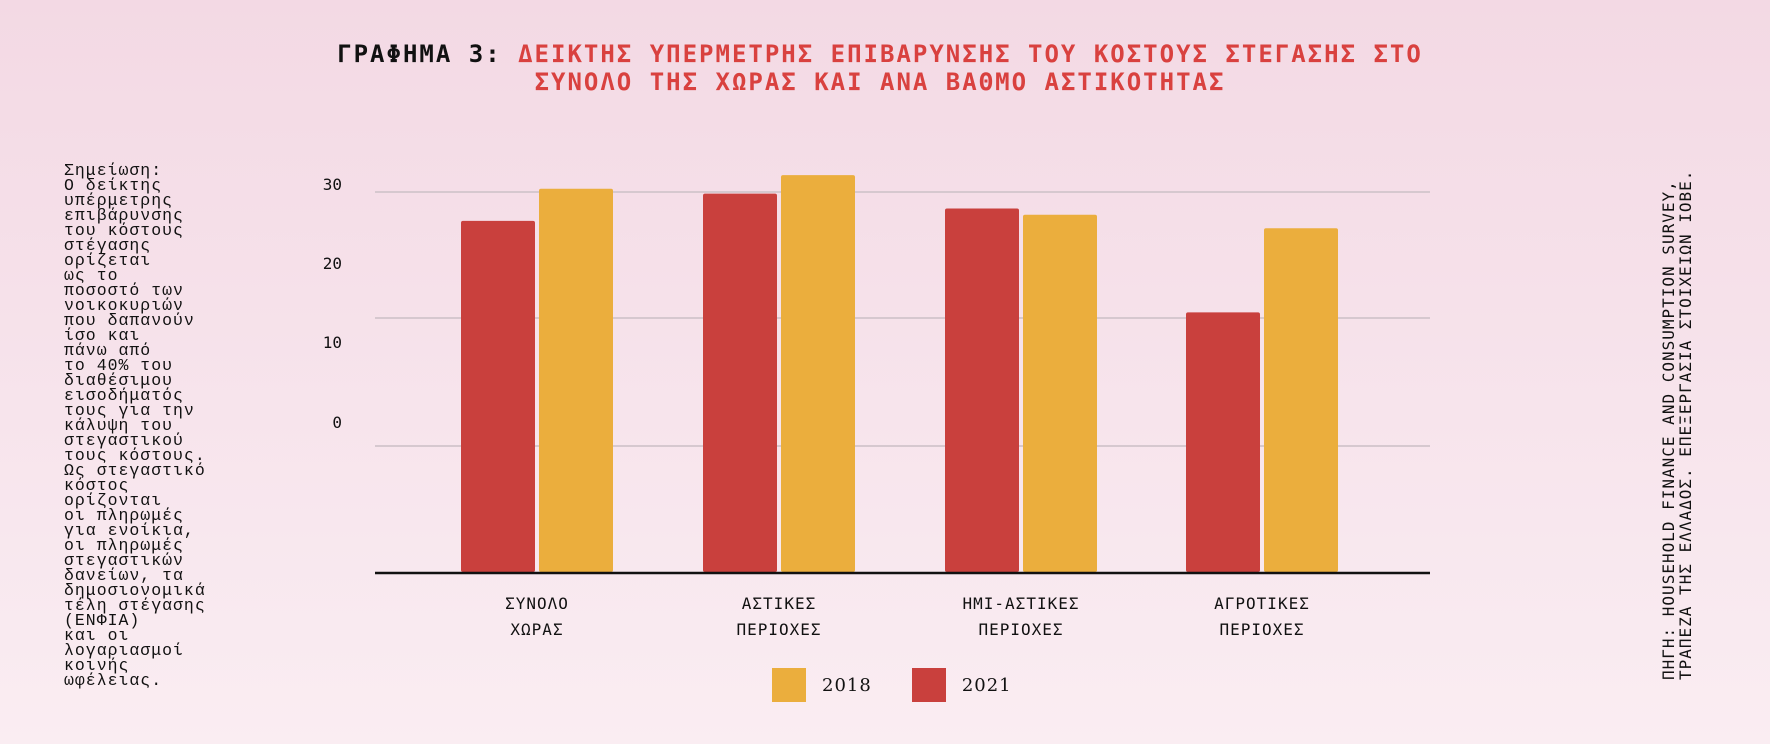 This screenshot has height=744, width=1770. I want to click on x-category-label: ΧΩΡΑΣ, so click(536, 629).